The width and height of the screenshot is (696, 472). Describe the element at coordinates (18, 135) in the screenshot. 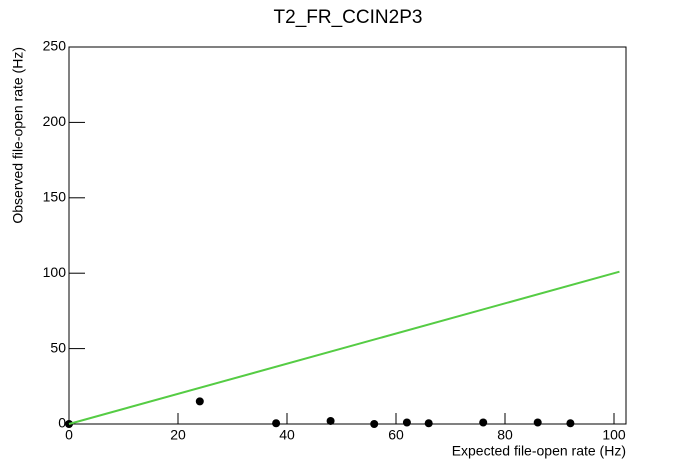

I see `y-axis-label: Observed file-open rate (Hz)` at that location.